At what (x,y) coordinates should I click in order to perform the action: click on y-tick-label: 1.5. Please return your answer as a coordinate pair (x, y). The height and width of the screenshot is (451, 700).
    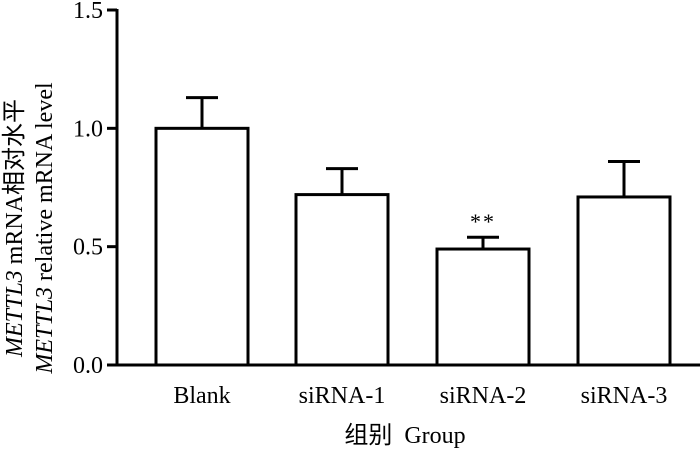
    Looking at the image, I should click on (88, 12).